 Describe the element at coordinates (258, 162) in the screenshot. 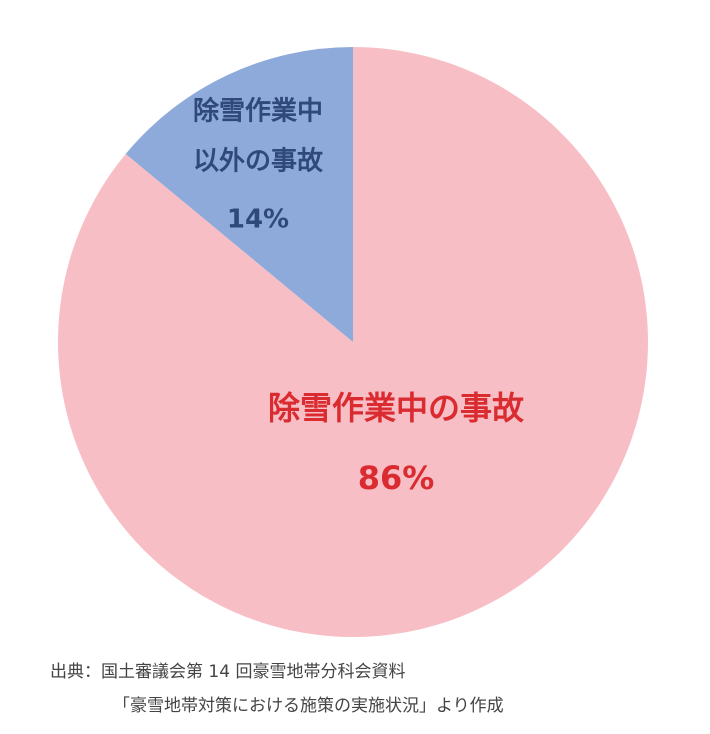

I see `slice-label: 以外の事故` at that location.